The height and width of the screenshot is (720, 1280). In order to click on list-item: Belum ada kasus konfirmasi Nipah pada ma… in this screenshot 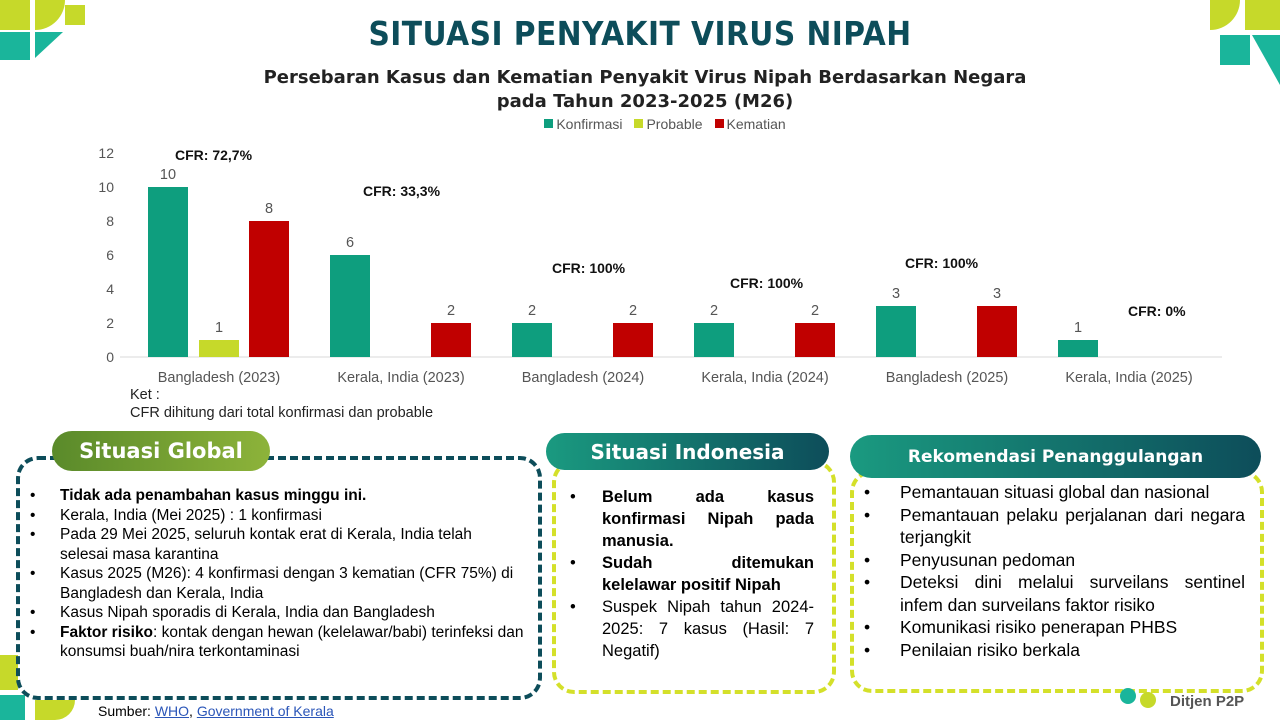, I will do `click(685, 519)`.